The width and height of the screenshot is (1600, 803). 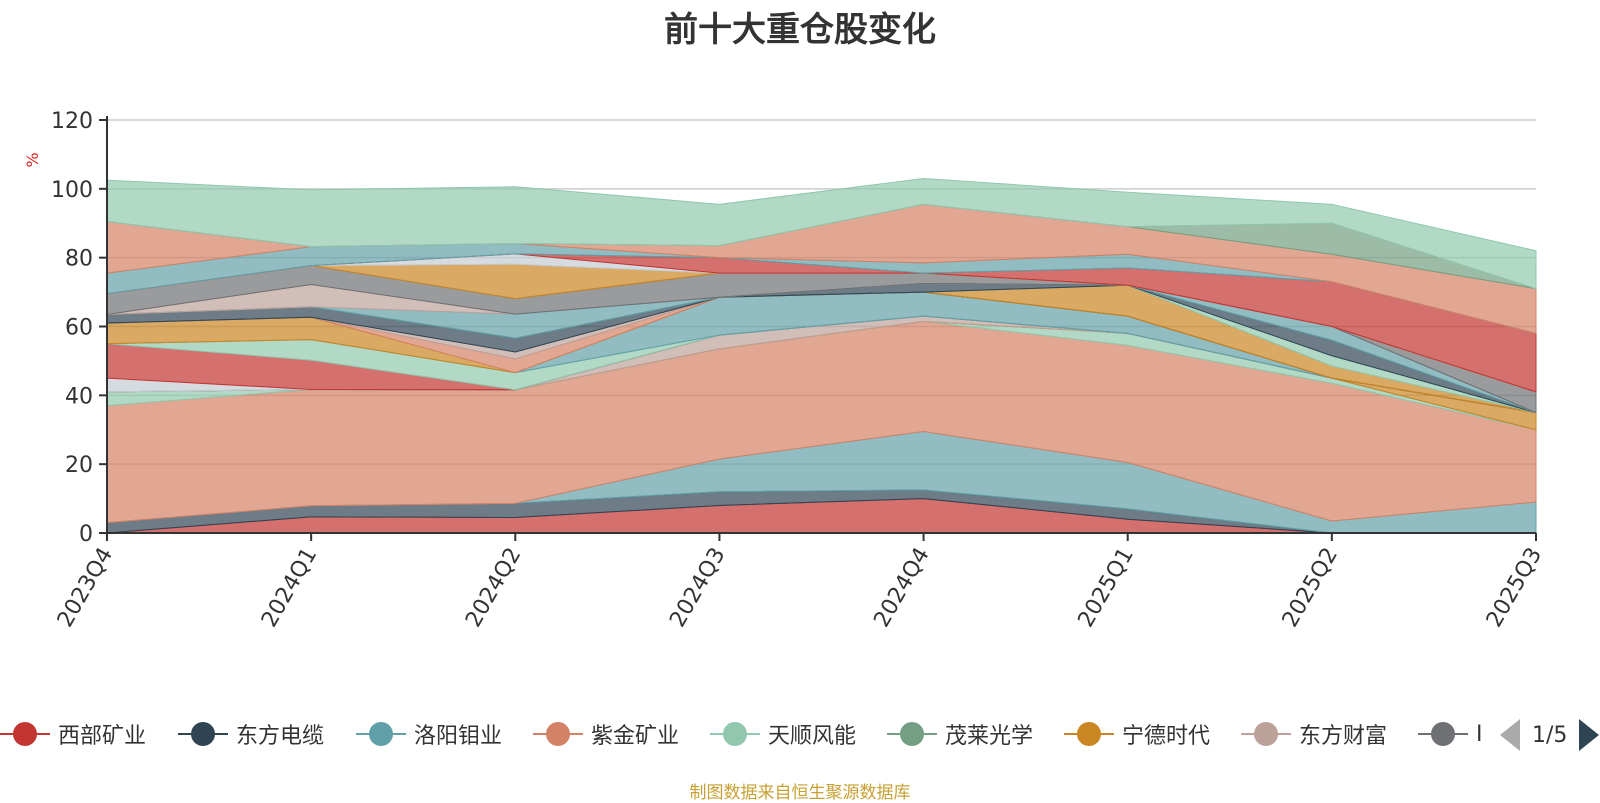 What do you see at coordinates (72, 190) in the screenshot?
I see `y-tick-label: 100` at bounding box center [72, 190].